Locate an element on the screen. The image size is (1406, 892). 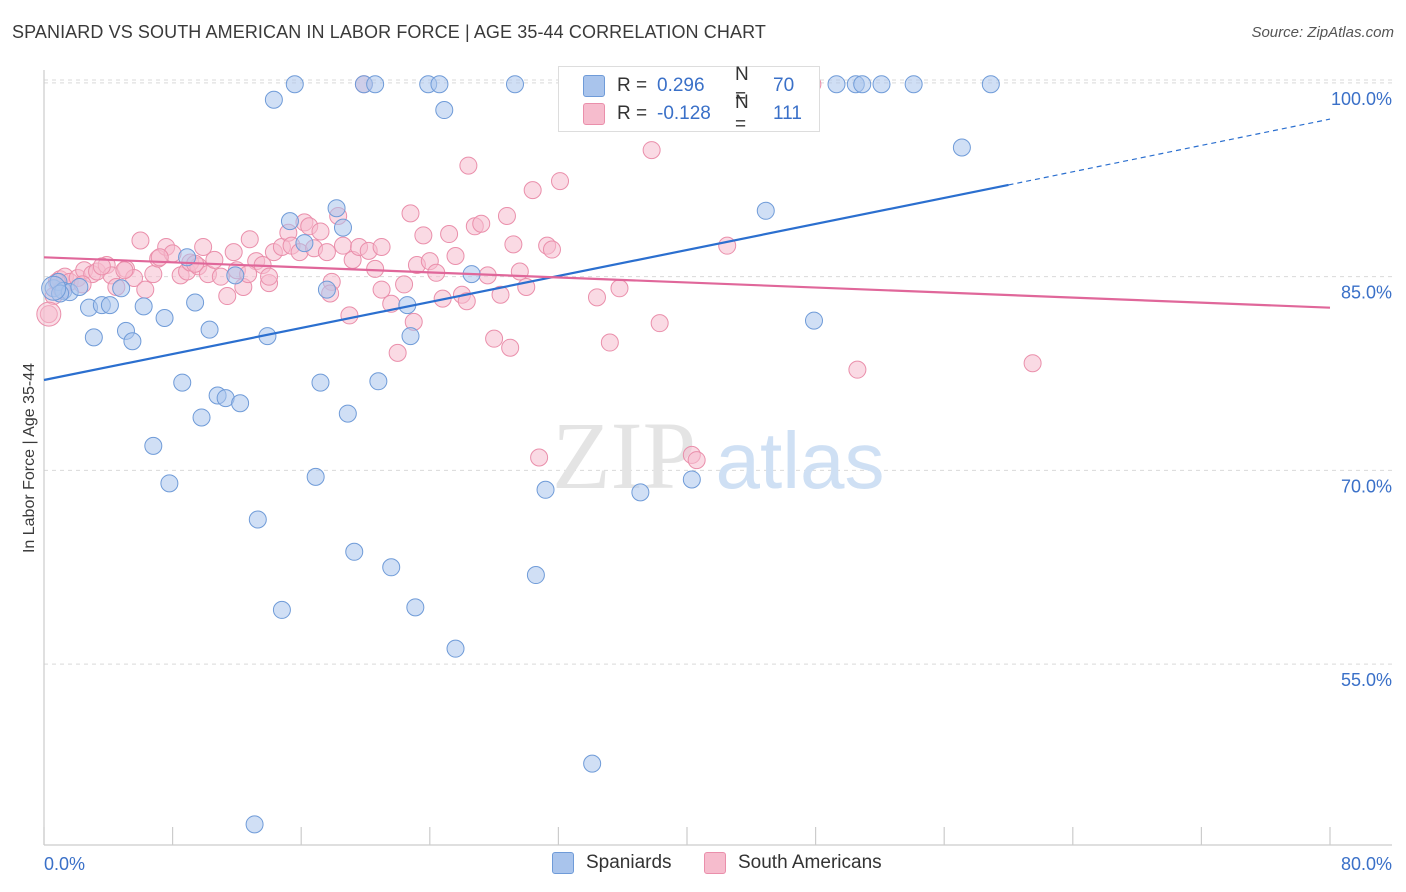
legend-label-spaniards: Spaniards is located at coordinates (629, 862).